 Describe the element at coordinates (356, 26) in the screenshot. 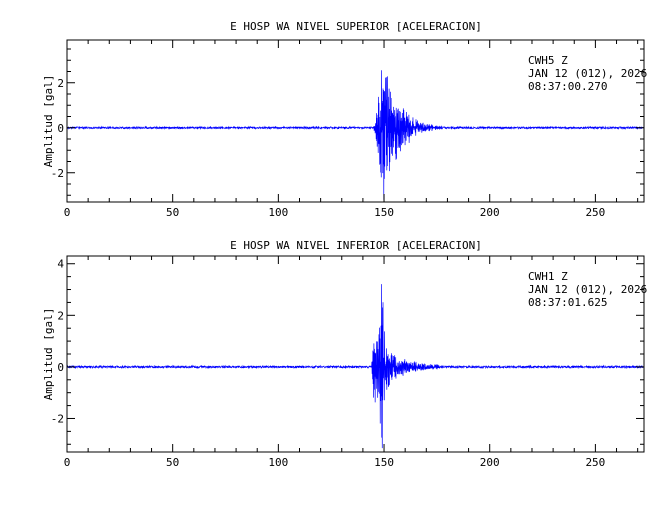

I see `panel-upper-title: E HOSP WA NIVEL SUPERIOR [ACELERACION]` at that location.